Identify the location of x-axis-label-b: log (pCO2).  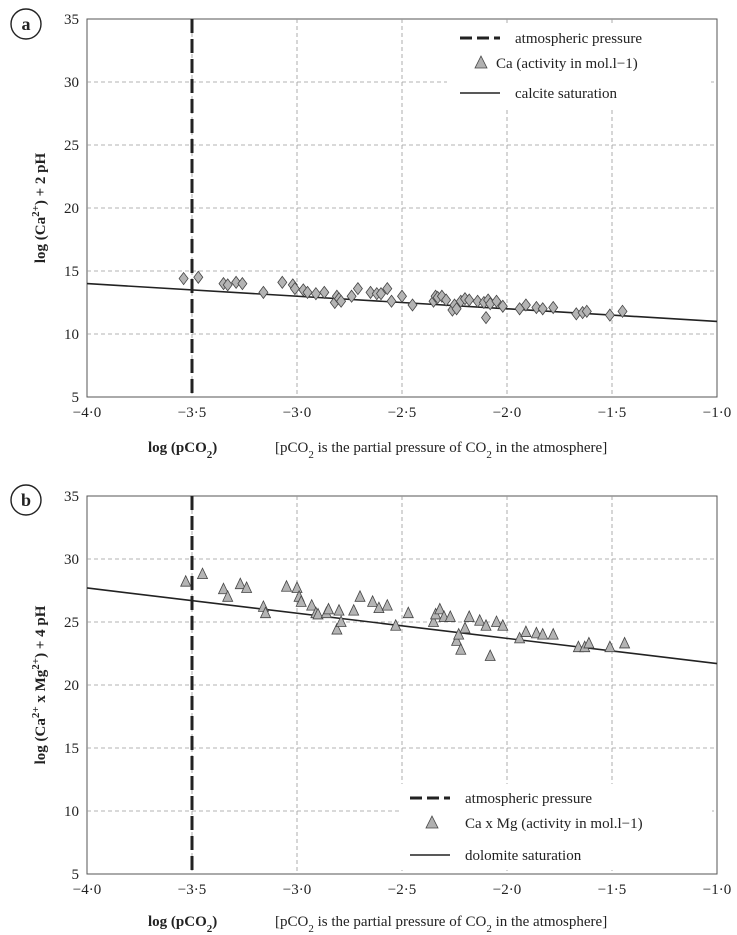
(182, 924).